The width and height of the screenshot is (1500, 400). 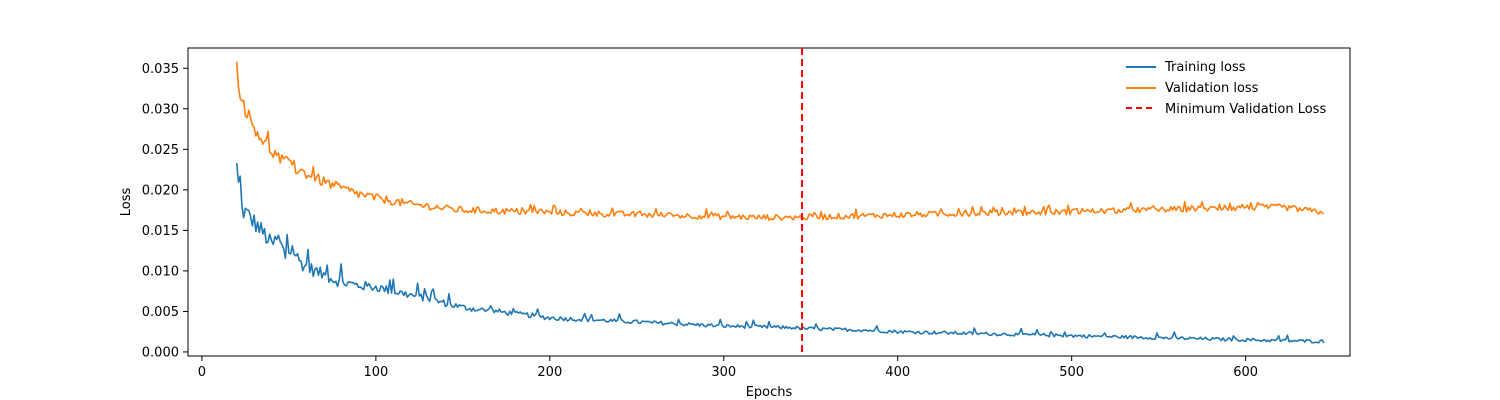 What do you see at coordinates (723, 372) in the screenshot?
I see `x-tick-label: 300` at bounding box center [723, 372].